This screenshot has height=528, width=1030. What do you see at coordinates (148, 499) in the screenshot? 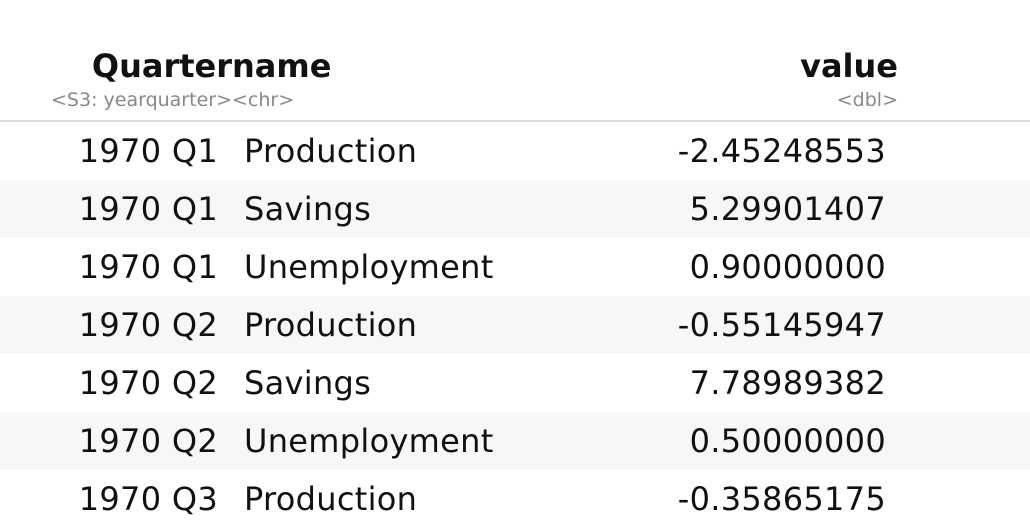
I see `cell-quarter: 1970 Q3` at bounding box center [148, 499].